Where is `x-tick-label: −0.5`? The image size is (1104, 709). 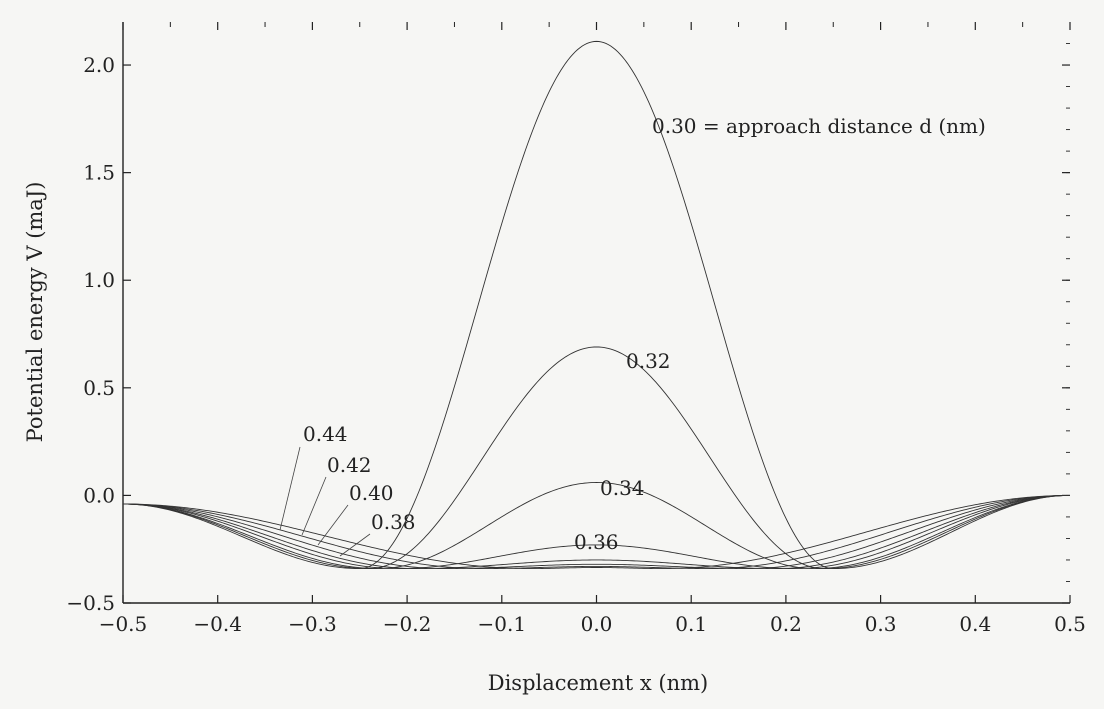
x-tick-label: −0.5 is located at coordinates (123, 624).